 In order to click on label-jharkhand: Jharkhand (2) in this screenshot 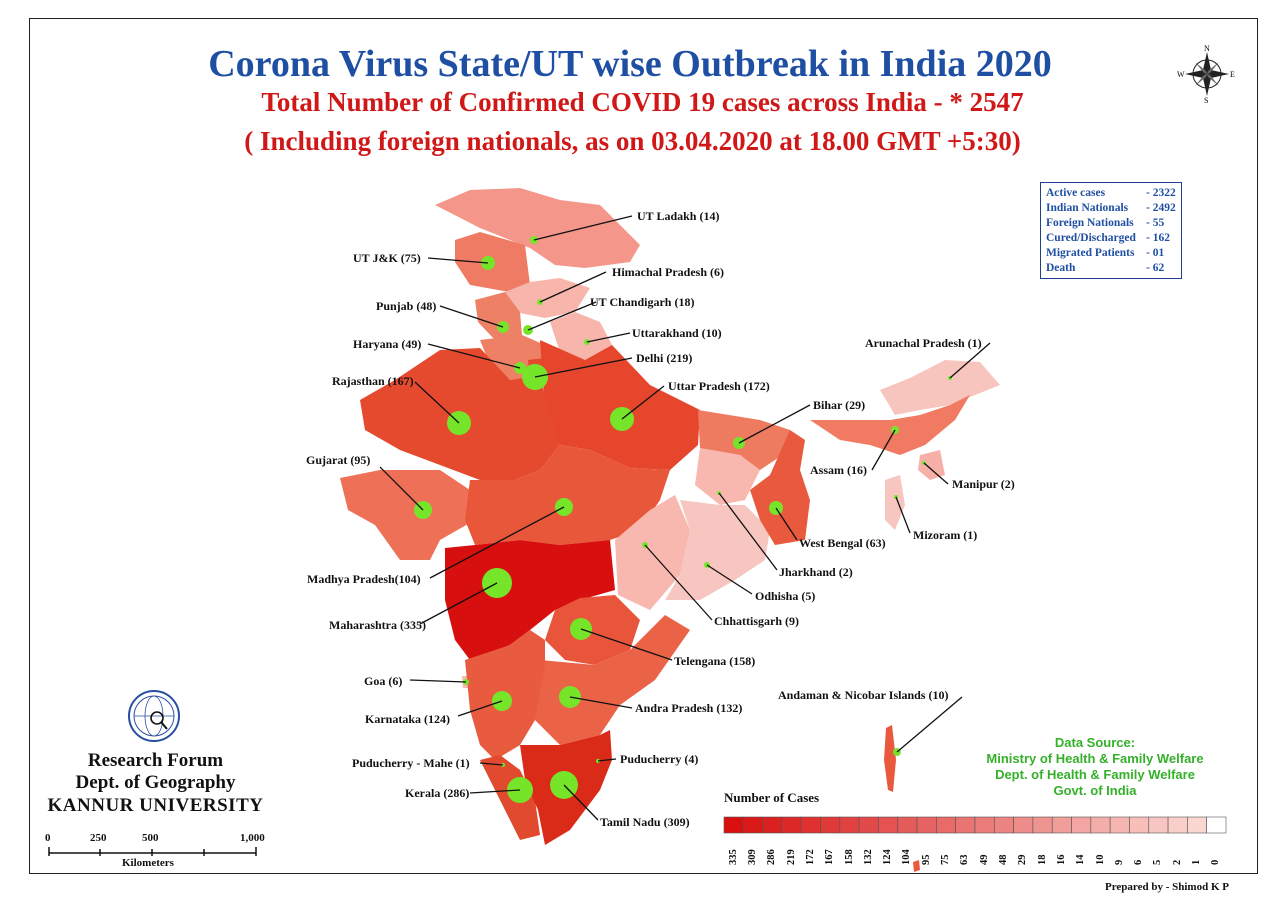, I will do `click(816, 572)`.